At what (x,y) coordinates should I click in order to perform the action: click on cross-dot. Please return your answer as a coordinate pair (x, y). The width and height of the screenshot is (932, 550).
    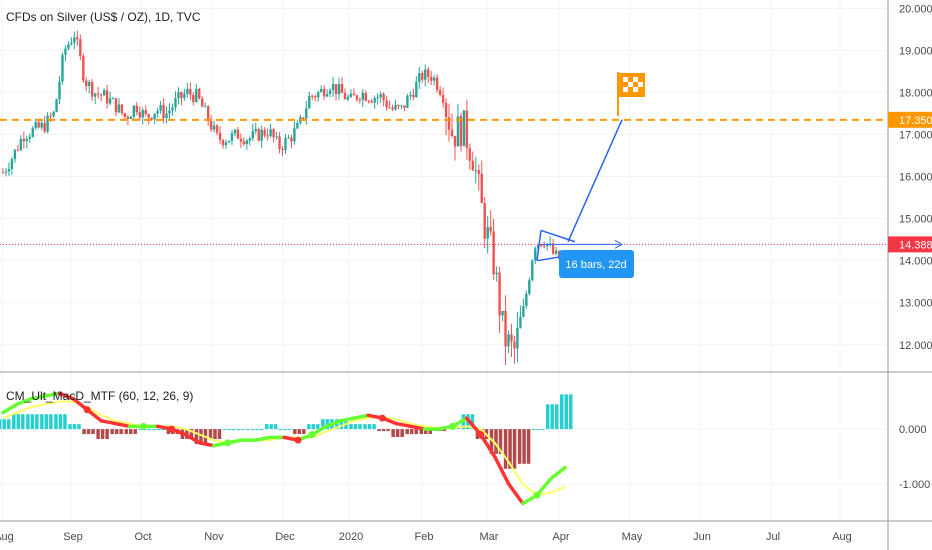
    Looking at the image, I should click on (143, 426).